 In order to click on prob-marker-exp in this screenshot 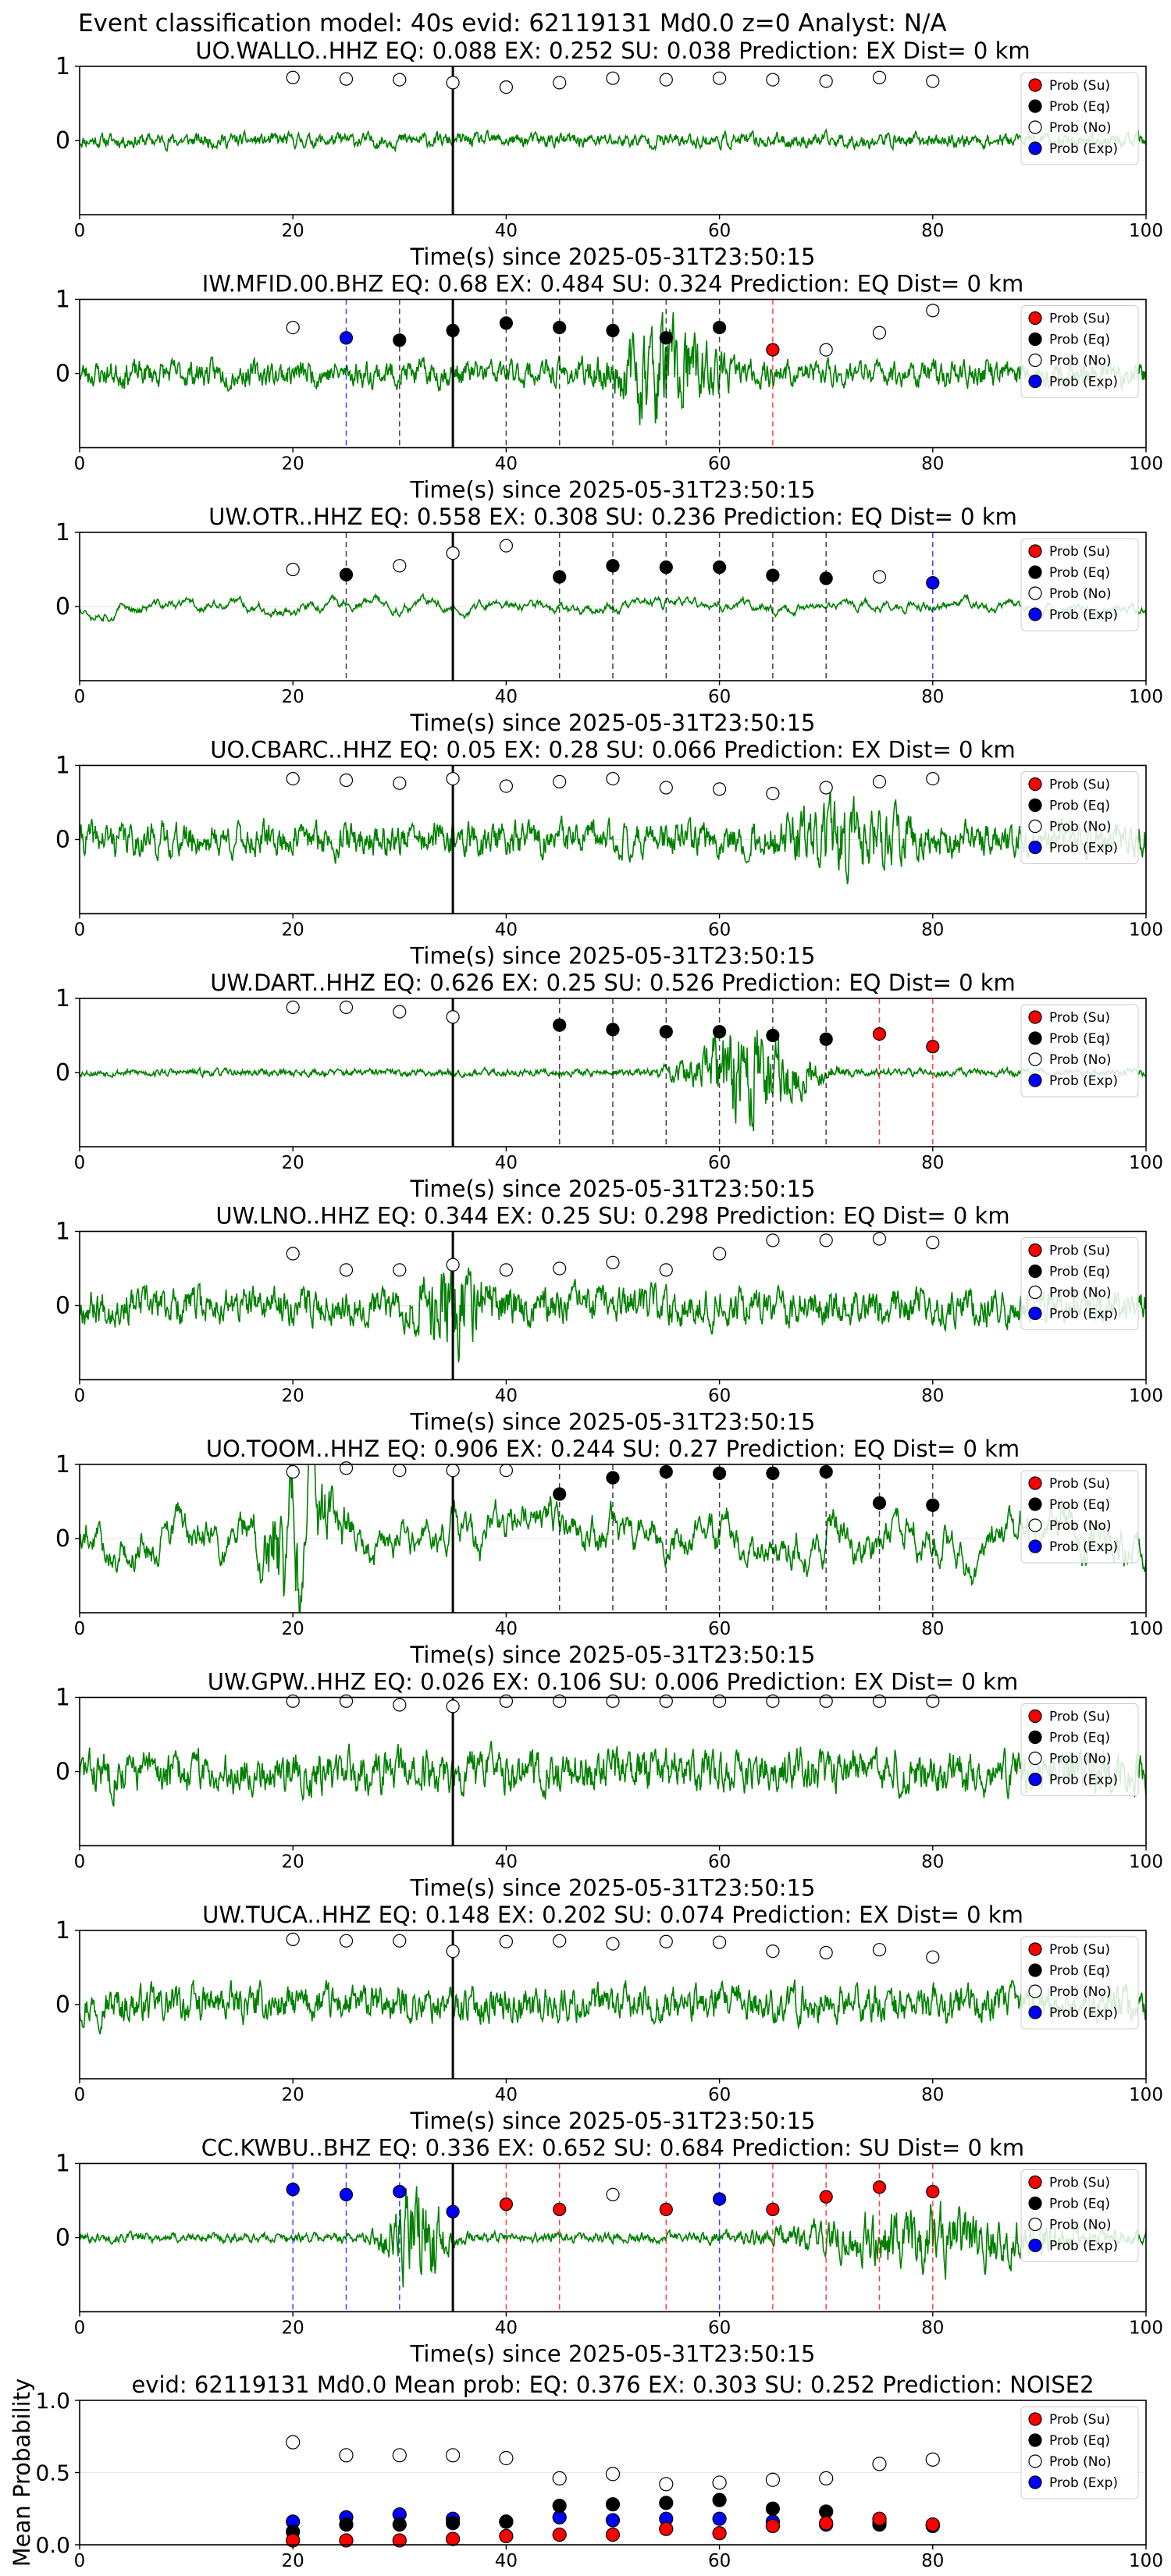, I will do `click(933, 582)`.